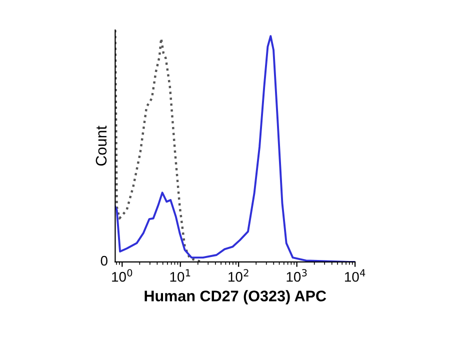 This screenshot has width=450, height=338. What do you see at coordinates (235, 297) in the screenshot?
I see `x-axis-title: Human CD27 (O323) APC` at bounding box center [235, 297].